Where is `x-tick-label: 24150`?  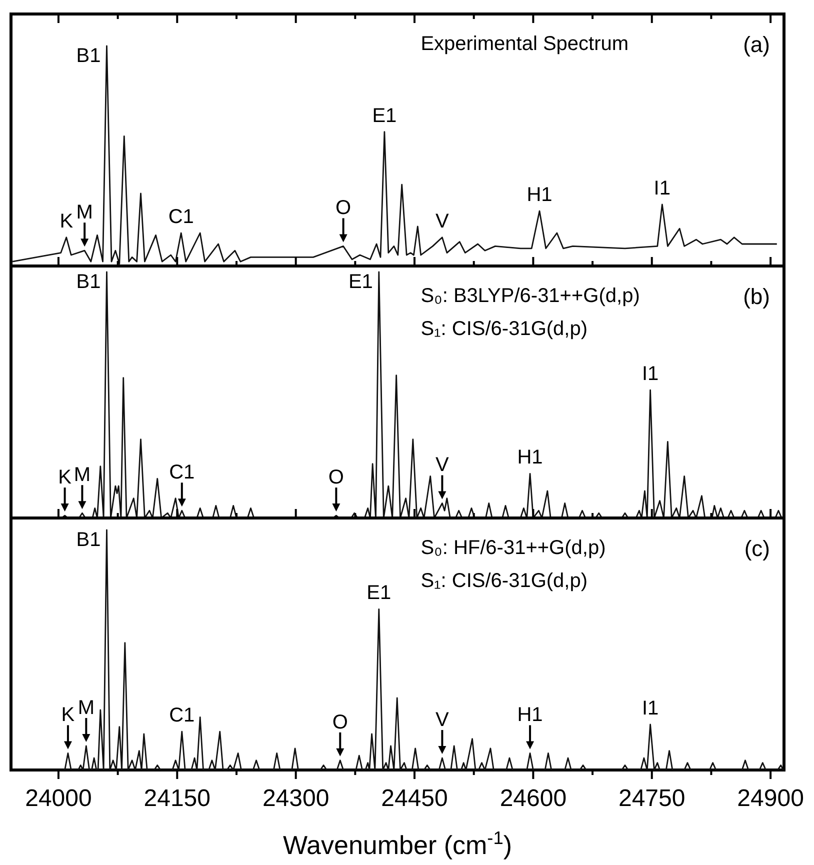
x-tick-label: 24150 is located at coordinates (177, 798).